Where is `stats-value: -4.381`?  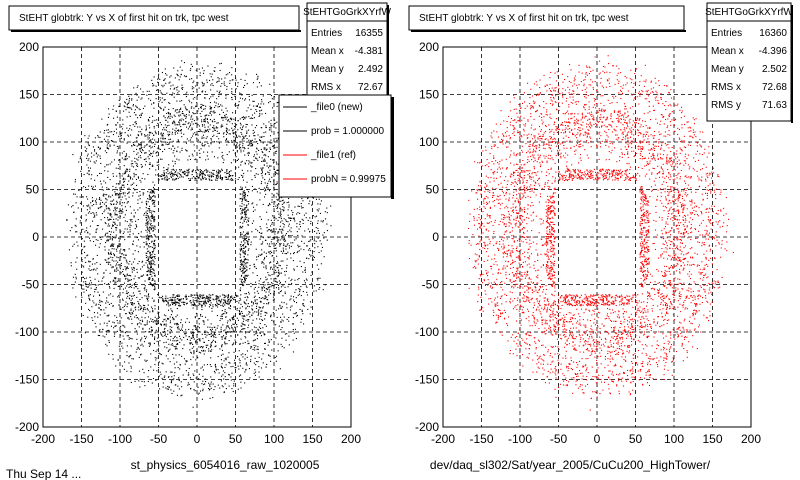
stats-value: -4.381 is located at coordinates (369, 51).